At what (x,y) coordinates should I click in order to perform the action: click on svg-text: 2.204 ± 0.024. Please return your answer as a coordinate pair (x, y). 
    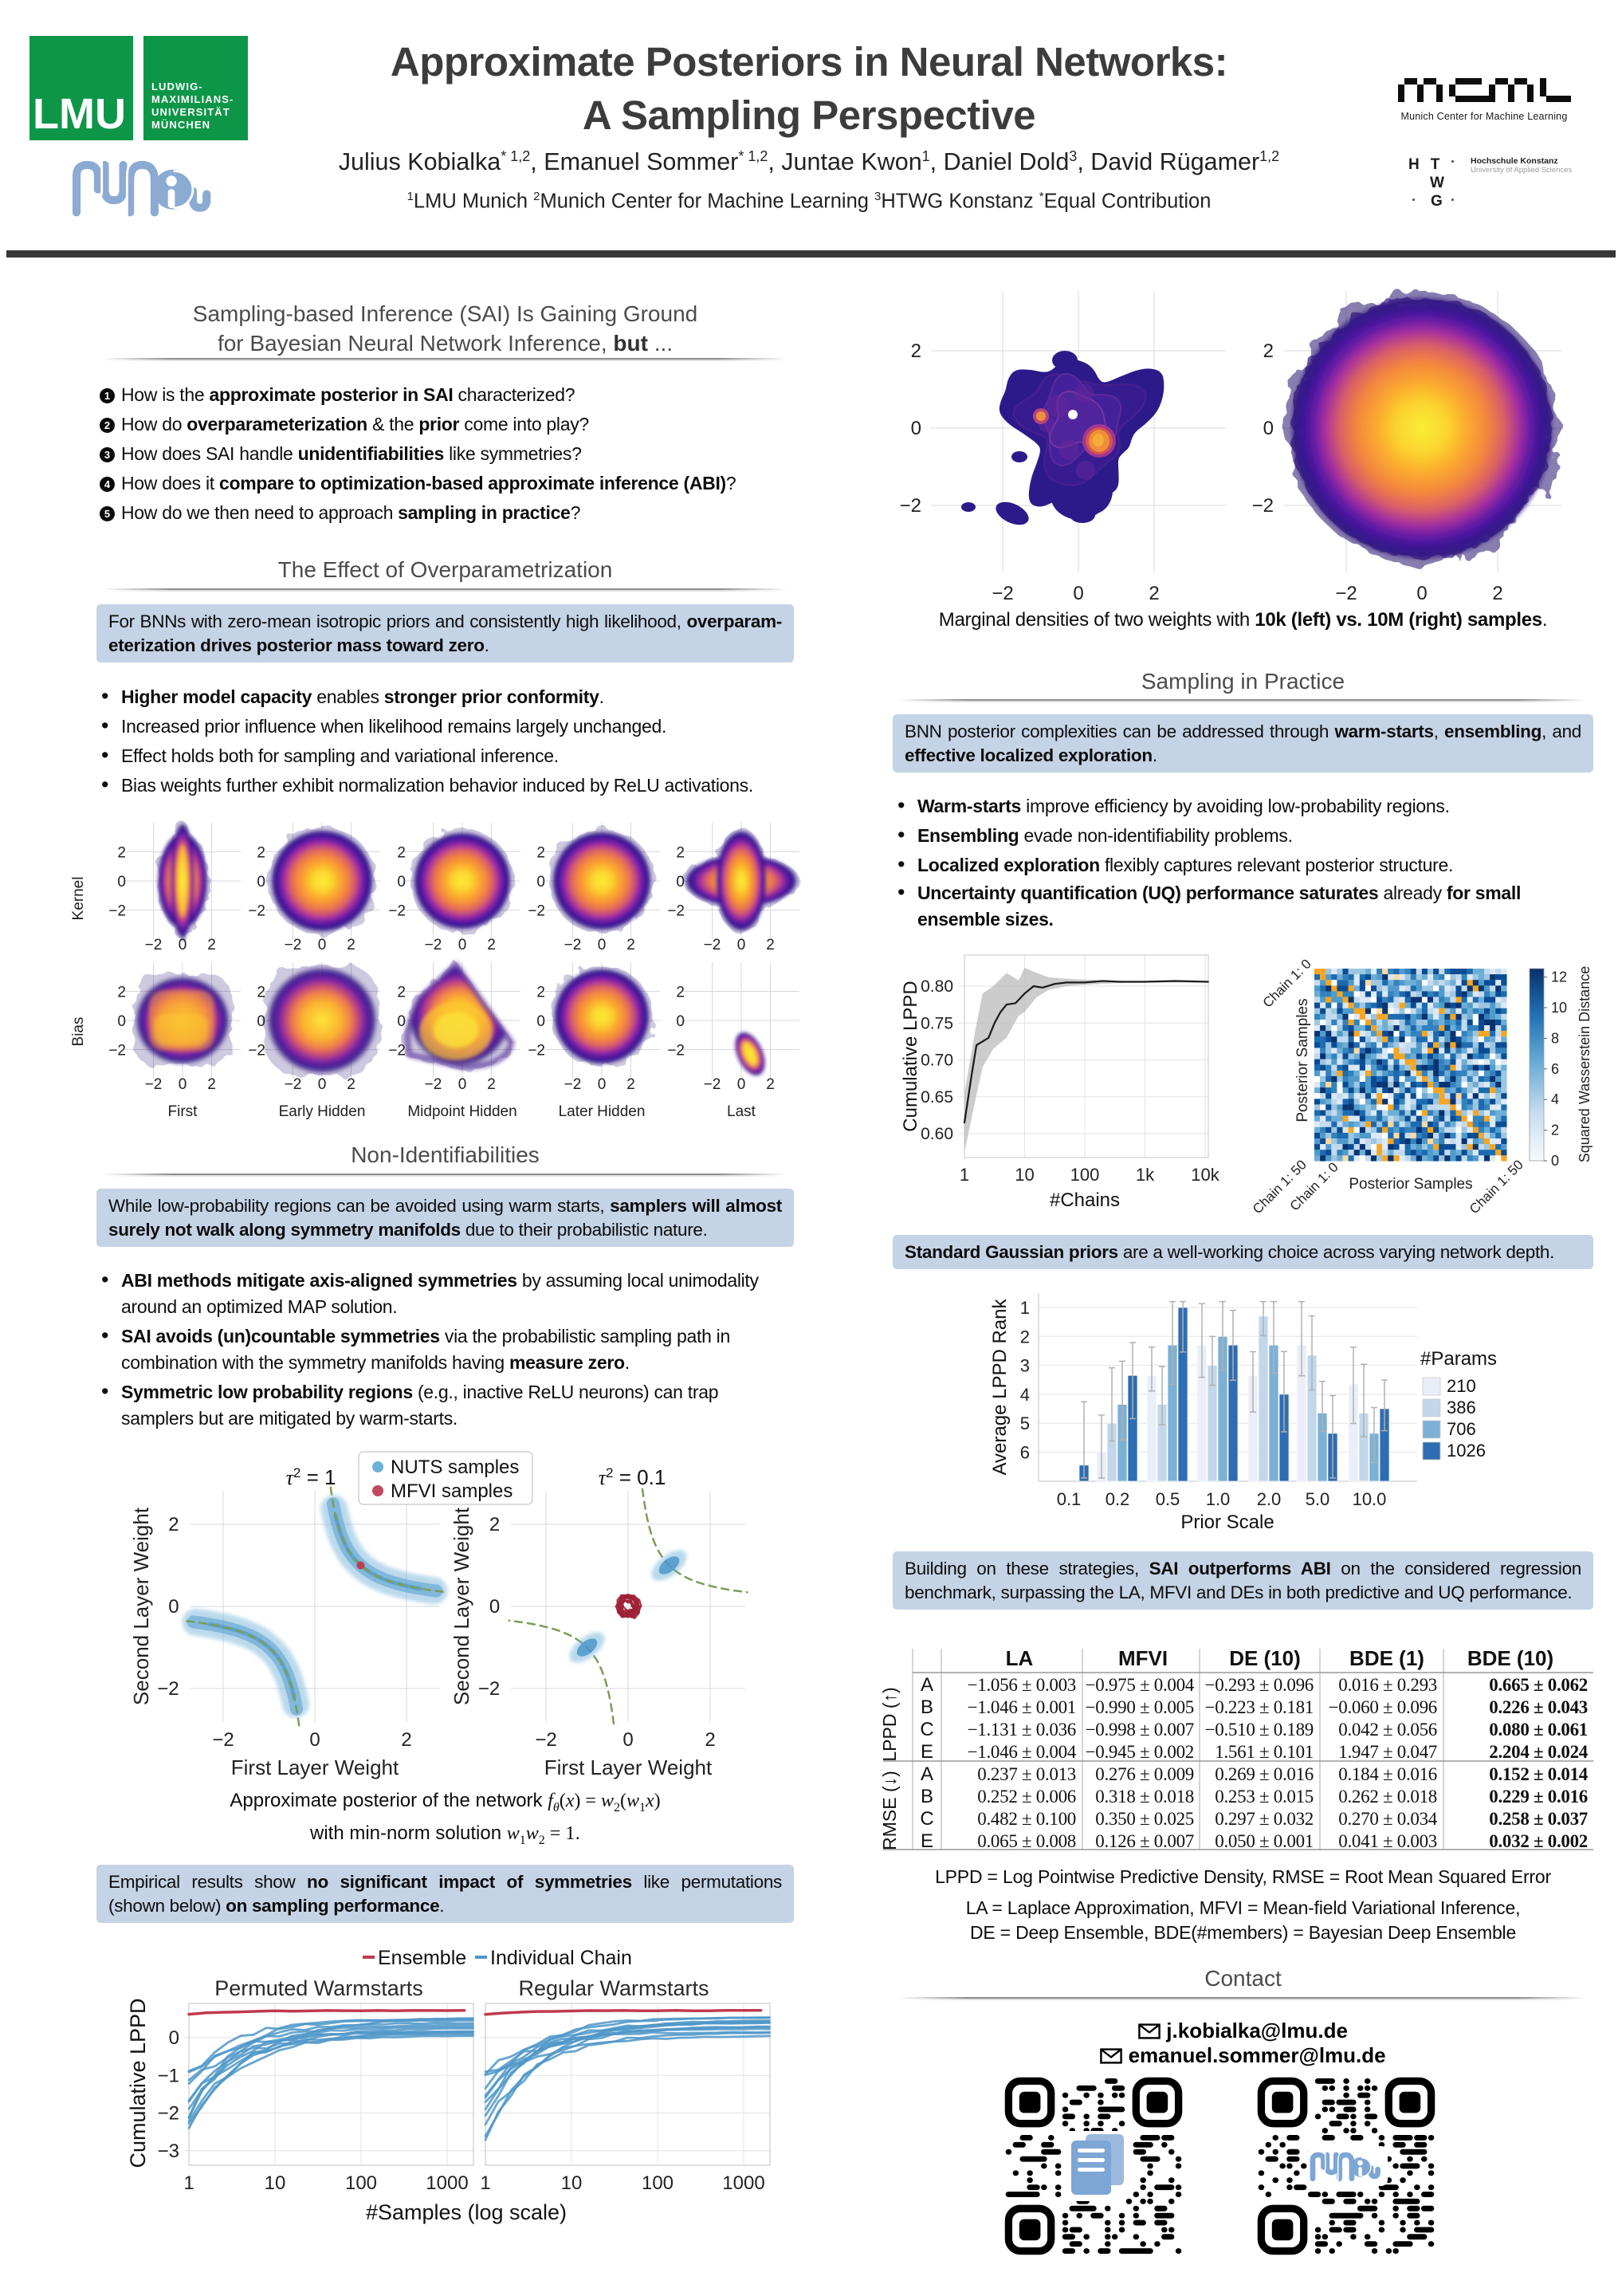
    Looking at the image, I should click on (1539, 1752).